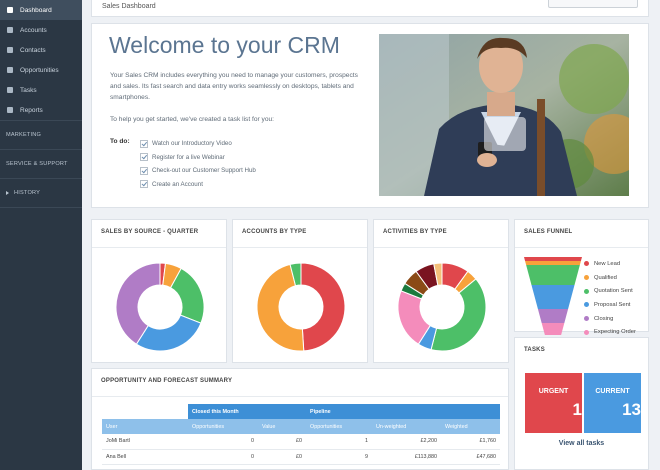 This screenshot has width=660, height=470. Describe the element at coordinates (10, 70) in the screenshot. I see `lightbulb-icon` at that location.